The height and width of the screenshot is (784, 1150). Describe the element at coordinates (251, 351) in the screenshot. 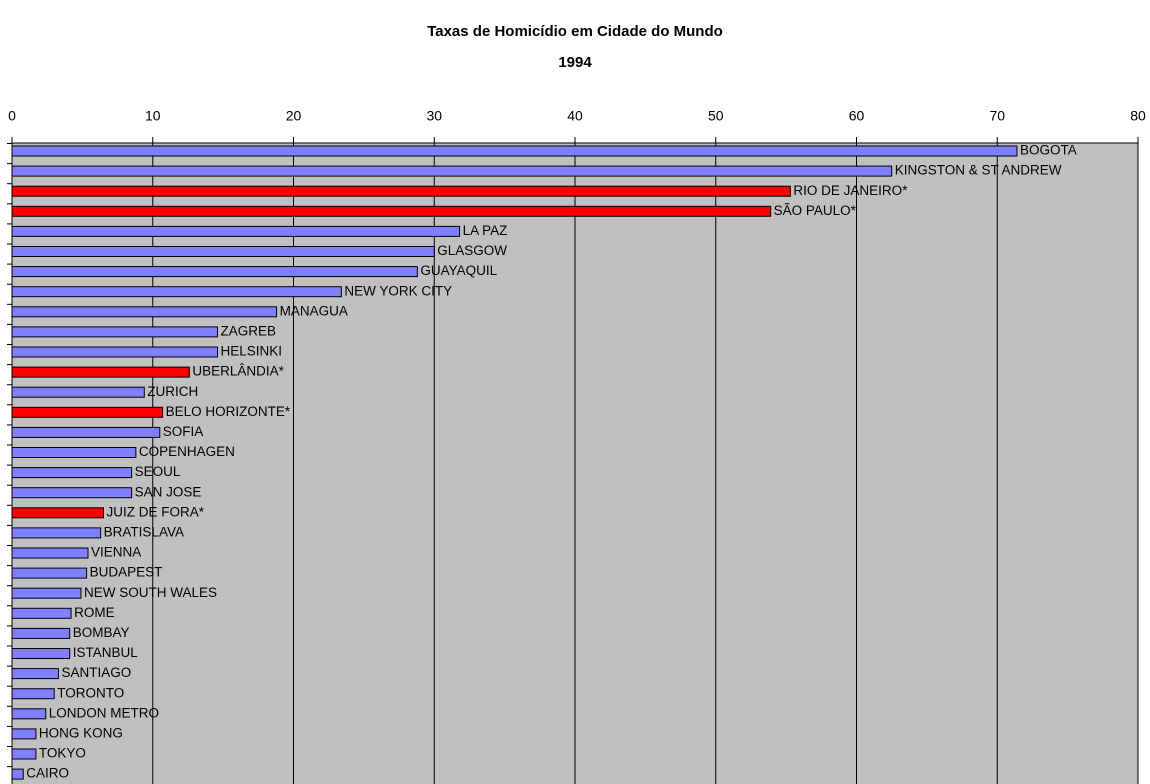

I see `category-label: HELSINKI` at that location.